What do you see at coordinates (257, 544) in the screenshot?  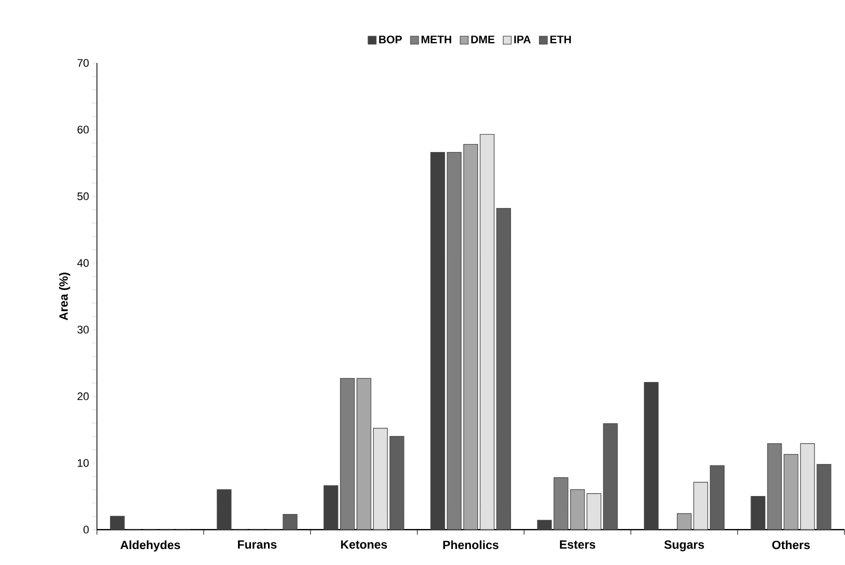 I see `x-tick-label: Furans` at bounding box center [257, 544].